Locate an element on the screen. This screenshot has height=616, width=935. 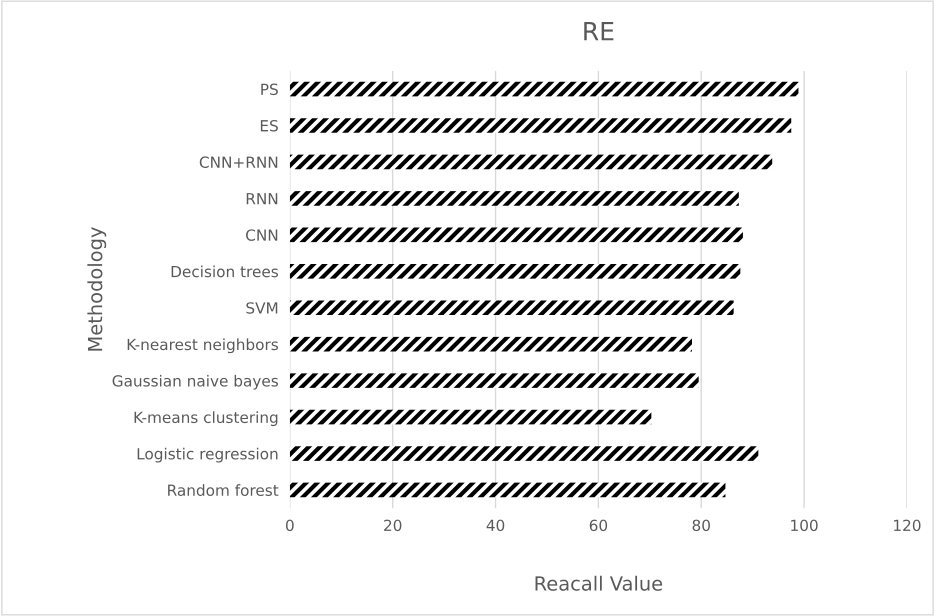
y-tick-label: K-means clustering is located at coordinates (206, 418).